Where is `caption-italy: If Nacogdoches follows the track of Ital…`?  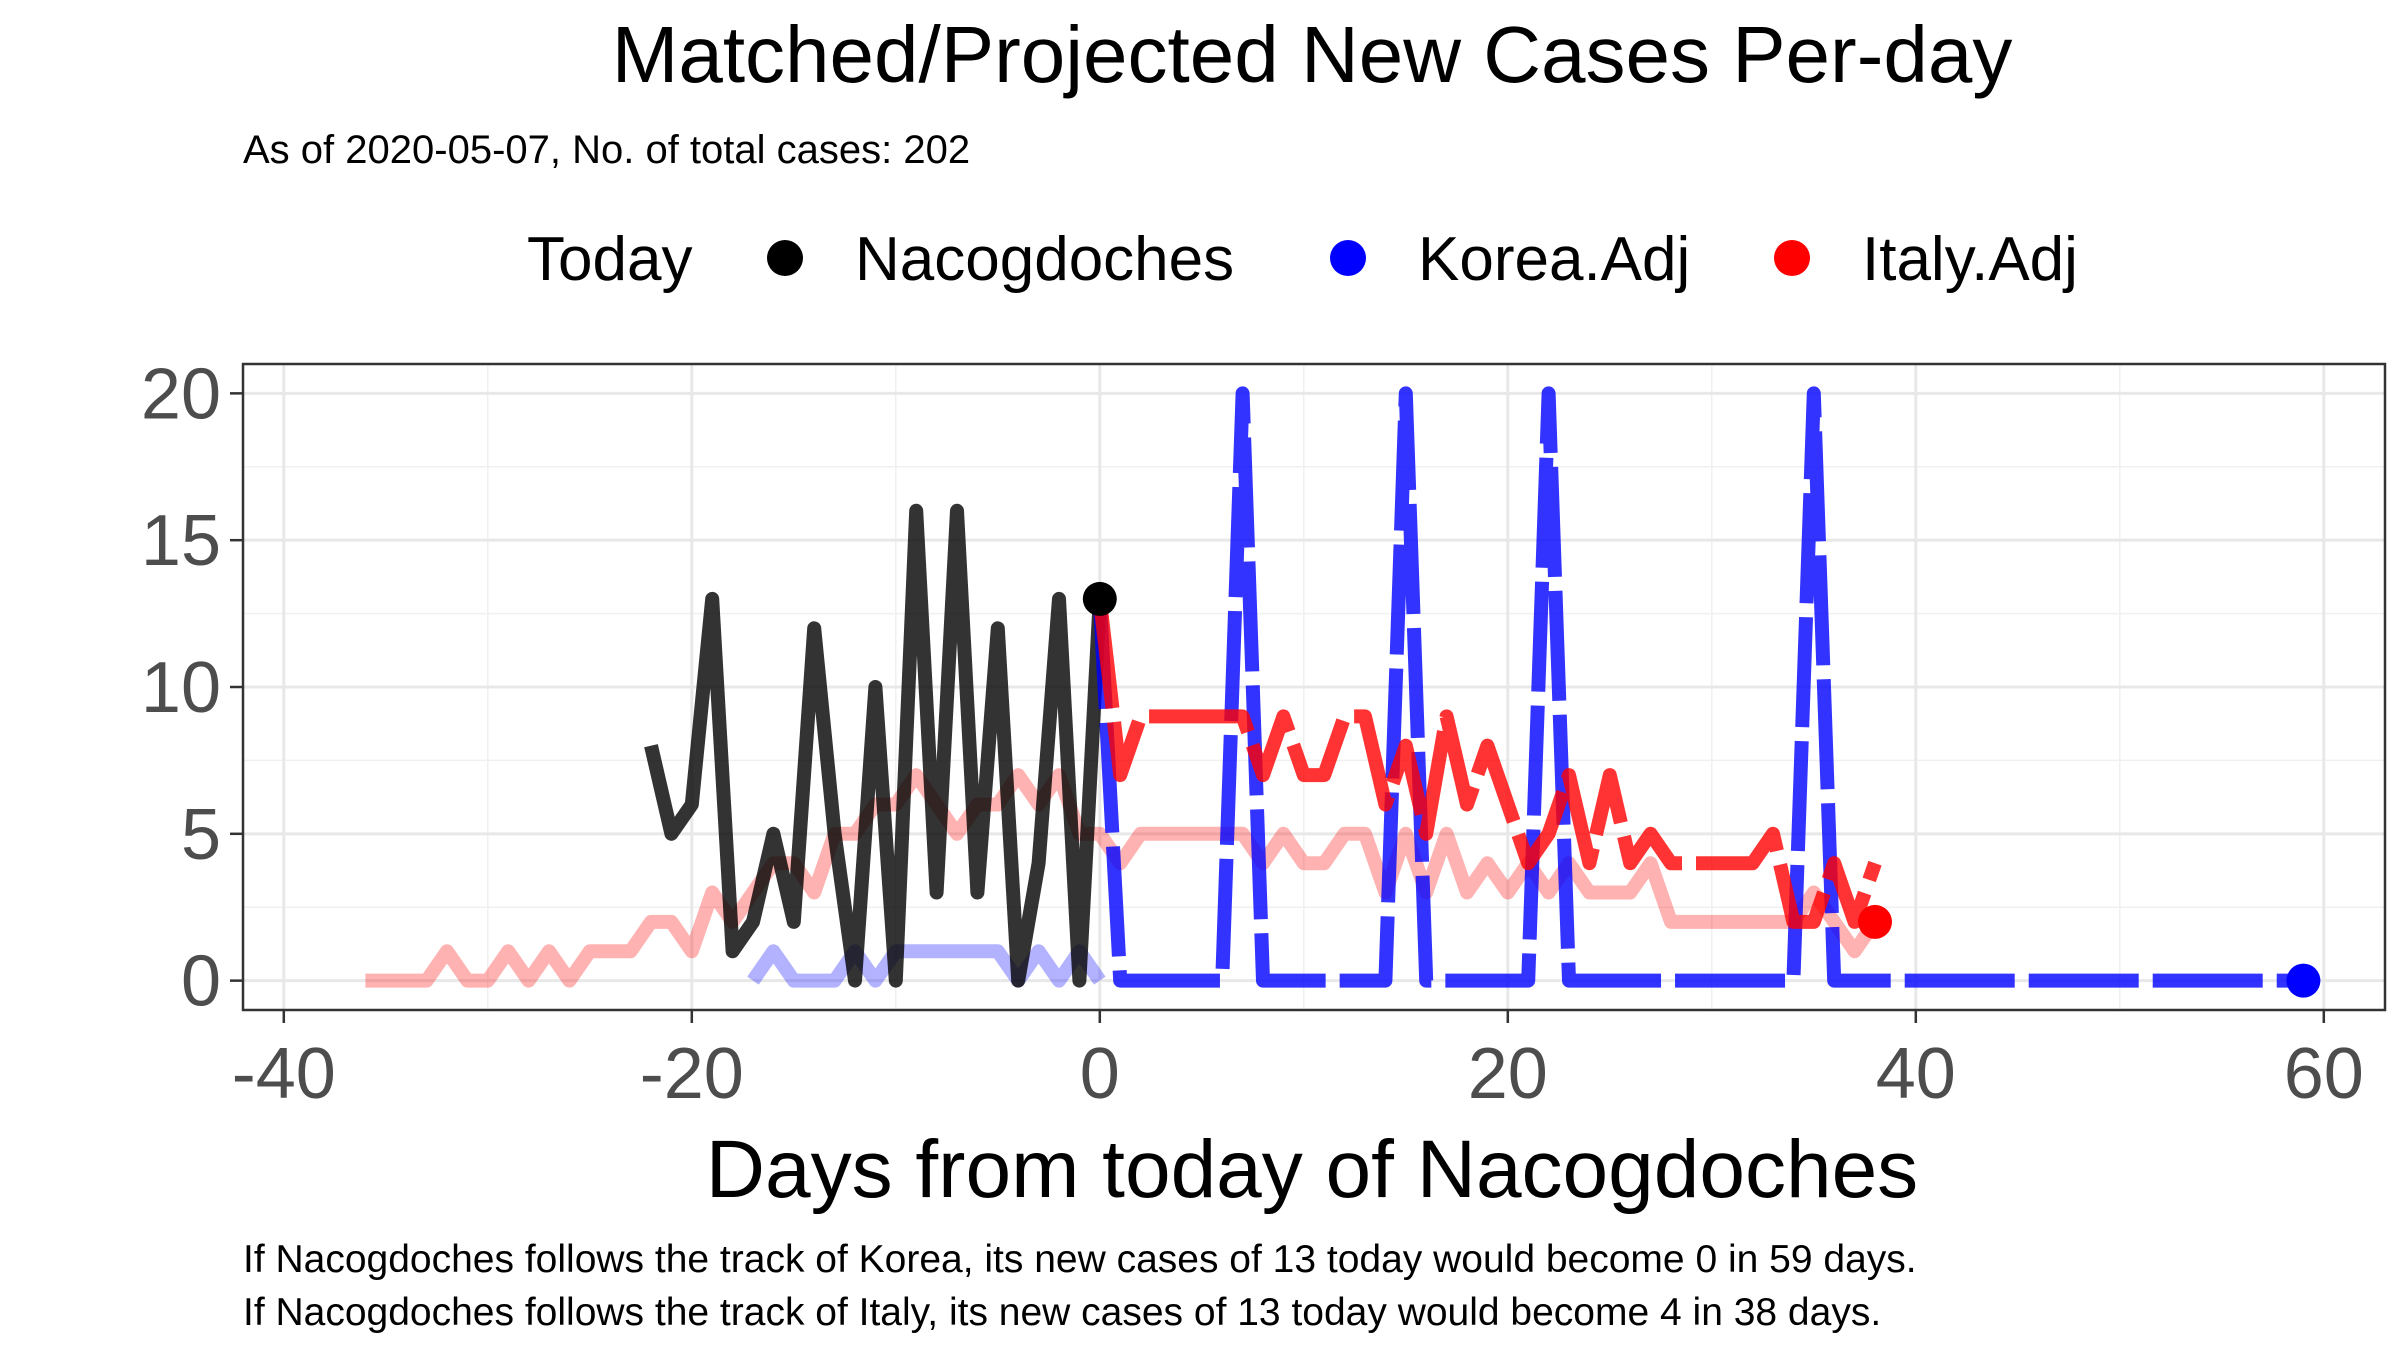 caption-italy: If Nacogdoches follows the track of Ital… is located at coordinates (1062, 1312).